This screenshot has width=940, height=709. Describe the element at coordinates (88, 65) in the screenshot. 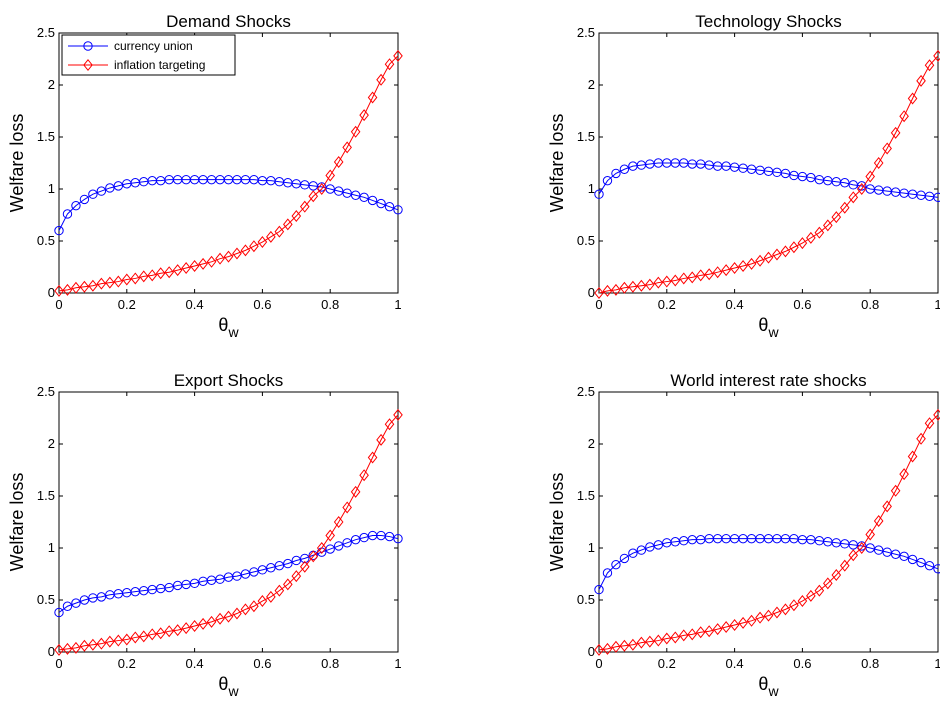

I see `legend-marker` at that location.